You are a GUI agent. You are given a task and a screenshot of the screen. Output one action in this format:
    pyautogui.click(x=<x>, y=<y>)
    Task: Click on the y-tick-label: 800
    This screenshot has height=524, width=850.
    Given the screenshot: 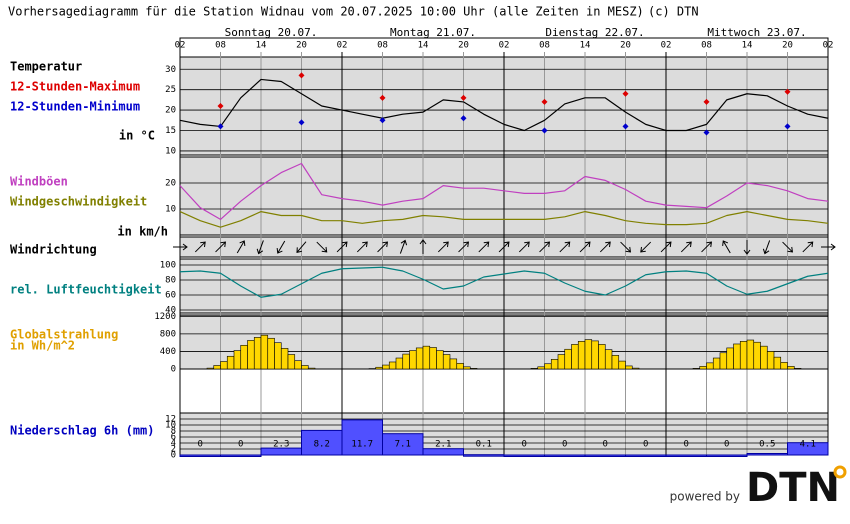 What is the action you would take?
    pyautogui.click(x=168, y=334)
    